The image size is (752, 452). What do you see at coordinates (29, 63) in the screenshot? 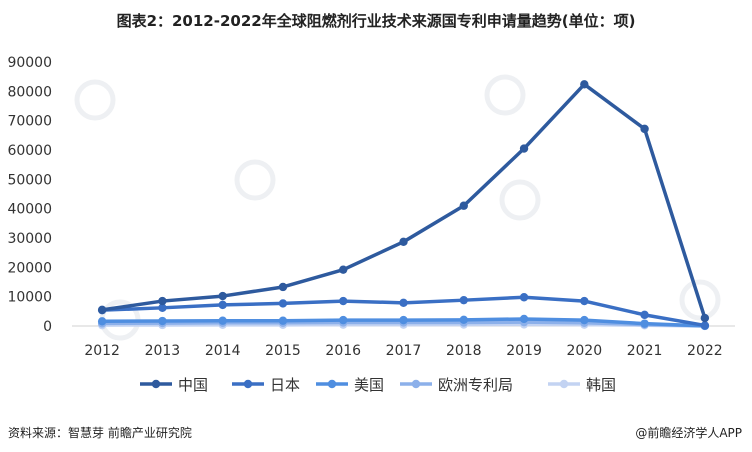
I see `y-tick-label: 90000` at bounding box center [29, 63].